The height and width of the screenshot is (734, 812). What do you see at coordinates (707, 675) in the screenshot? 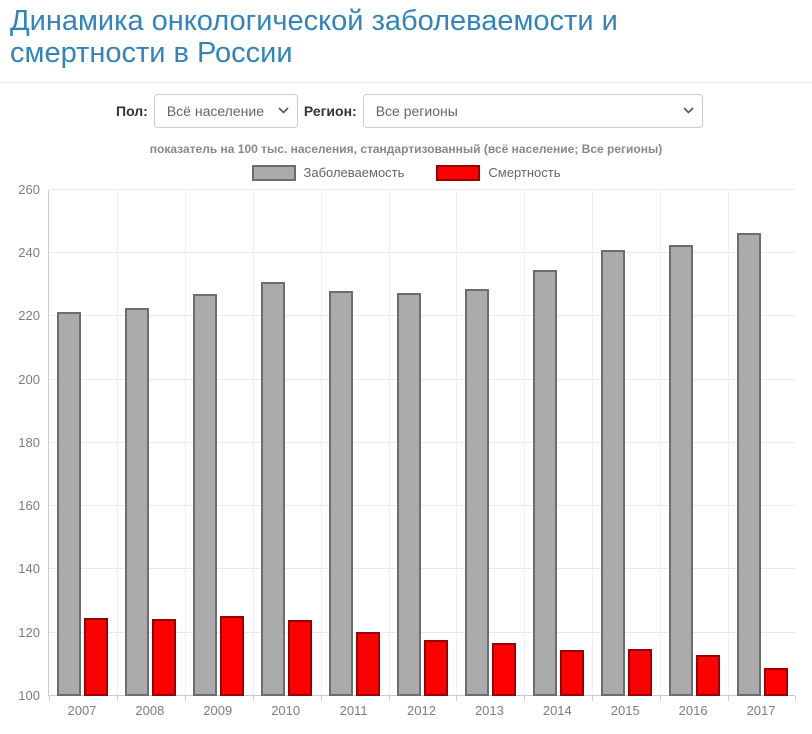
I see `bar-mortality-2016` at bounding box center [707, 675].